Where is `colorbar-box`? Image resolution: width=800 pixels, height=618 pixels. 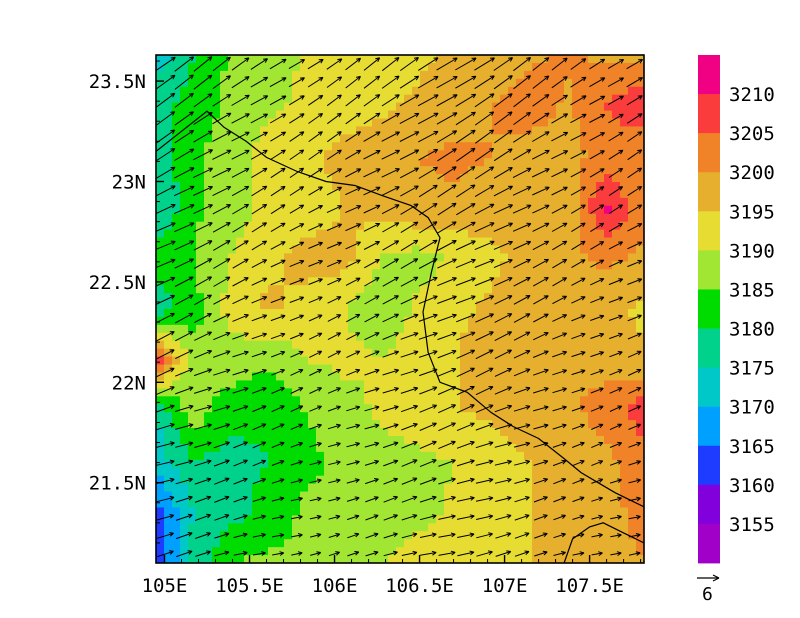 colorbar-box is located at coordinates (709, 114).